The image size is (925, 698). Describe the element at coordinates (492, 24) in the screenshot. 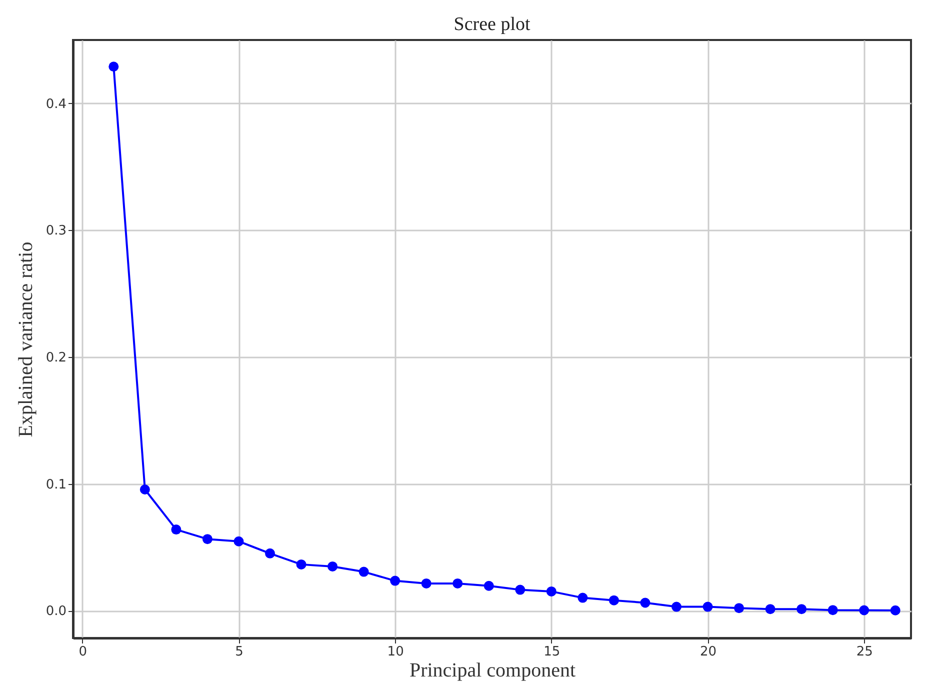

I see `chart-title: Scree plot` at that location.